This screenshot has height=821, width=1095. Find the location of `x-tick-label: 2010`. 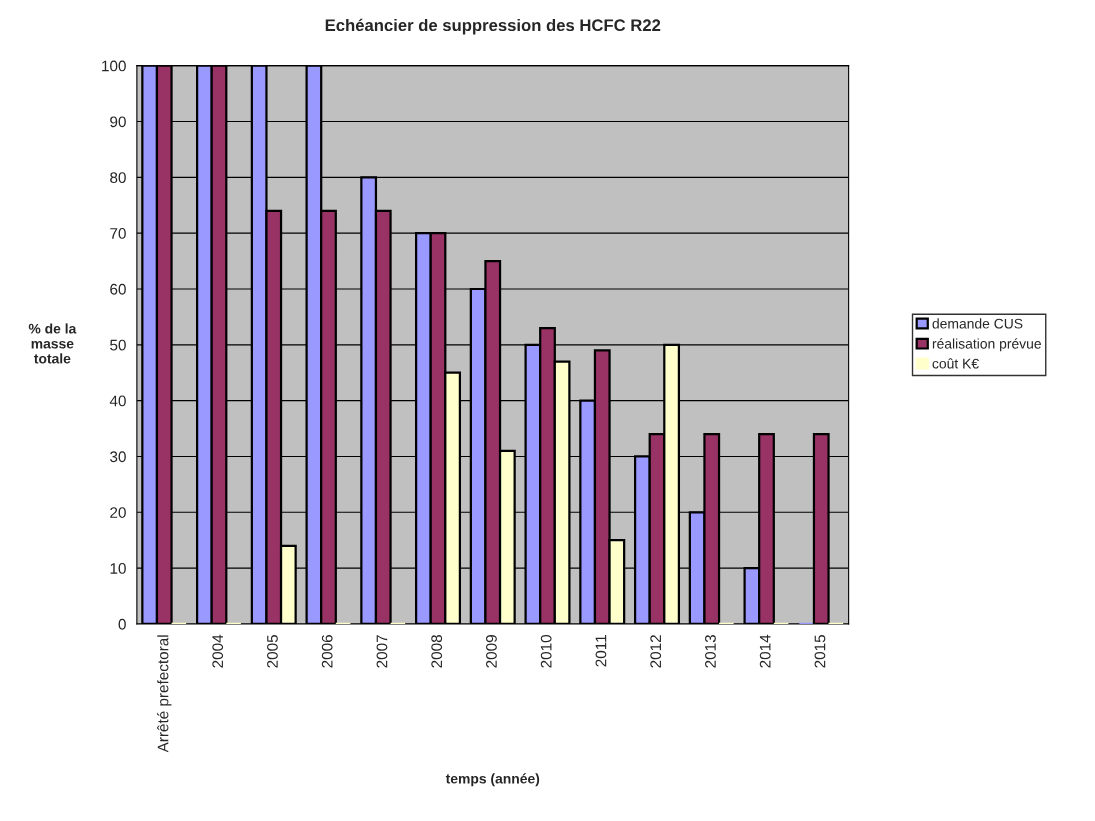

x-tick-label: 2010 is located at coordinates (546, 651).